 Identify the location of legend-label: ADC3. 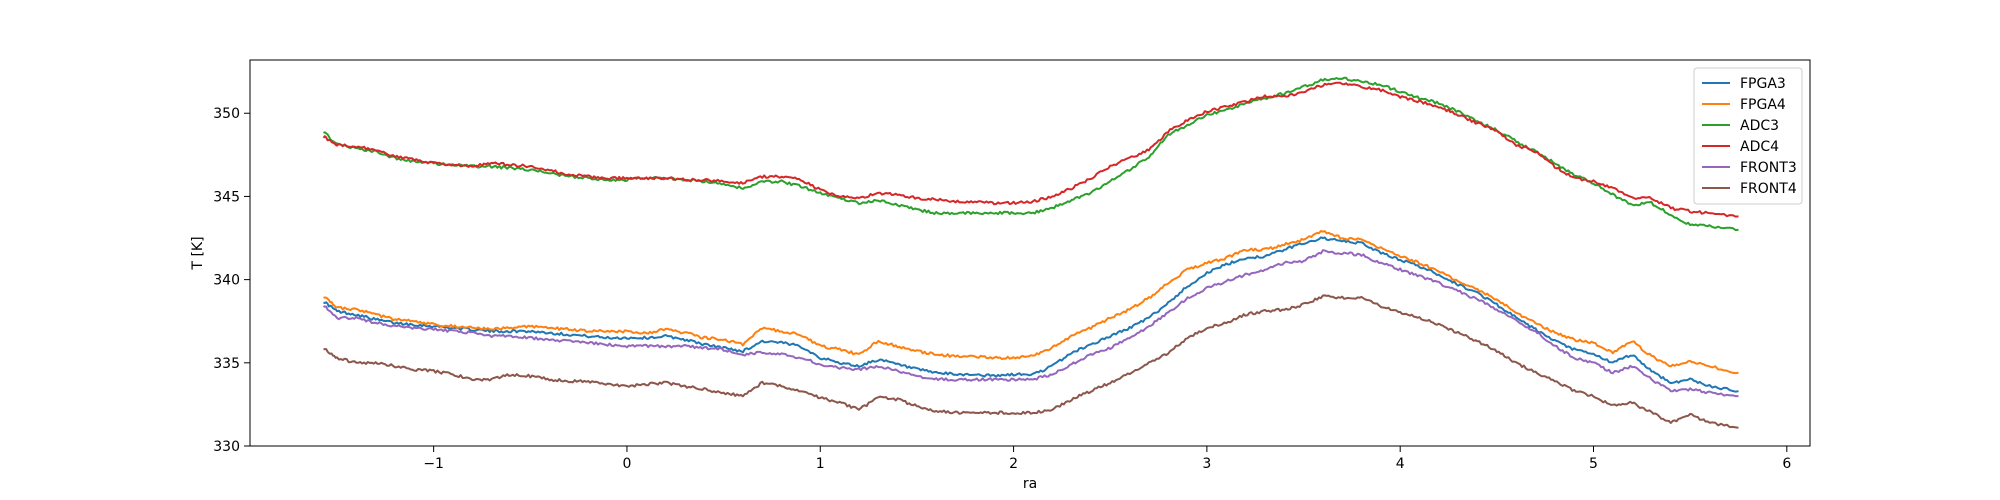
(1759, 126).